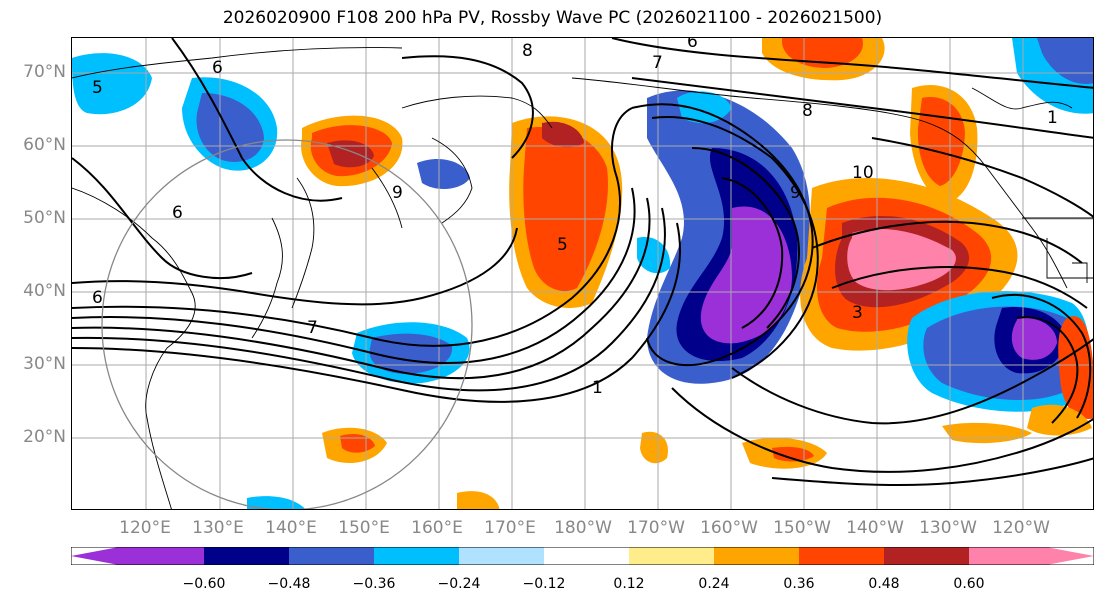  What do you see at coordinates (510, 528) in the screenshot?
I see `longitude-label: 170°E` at bounding box center [510, 528].